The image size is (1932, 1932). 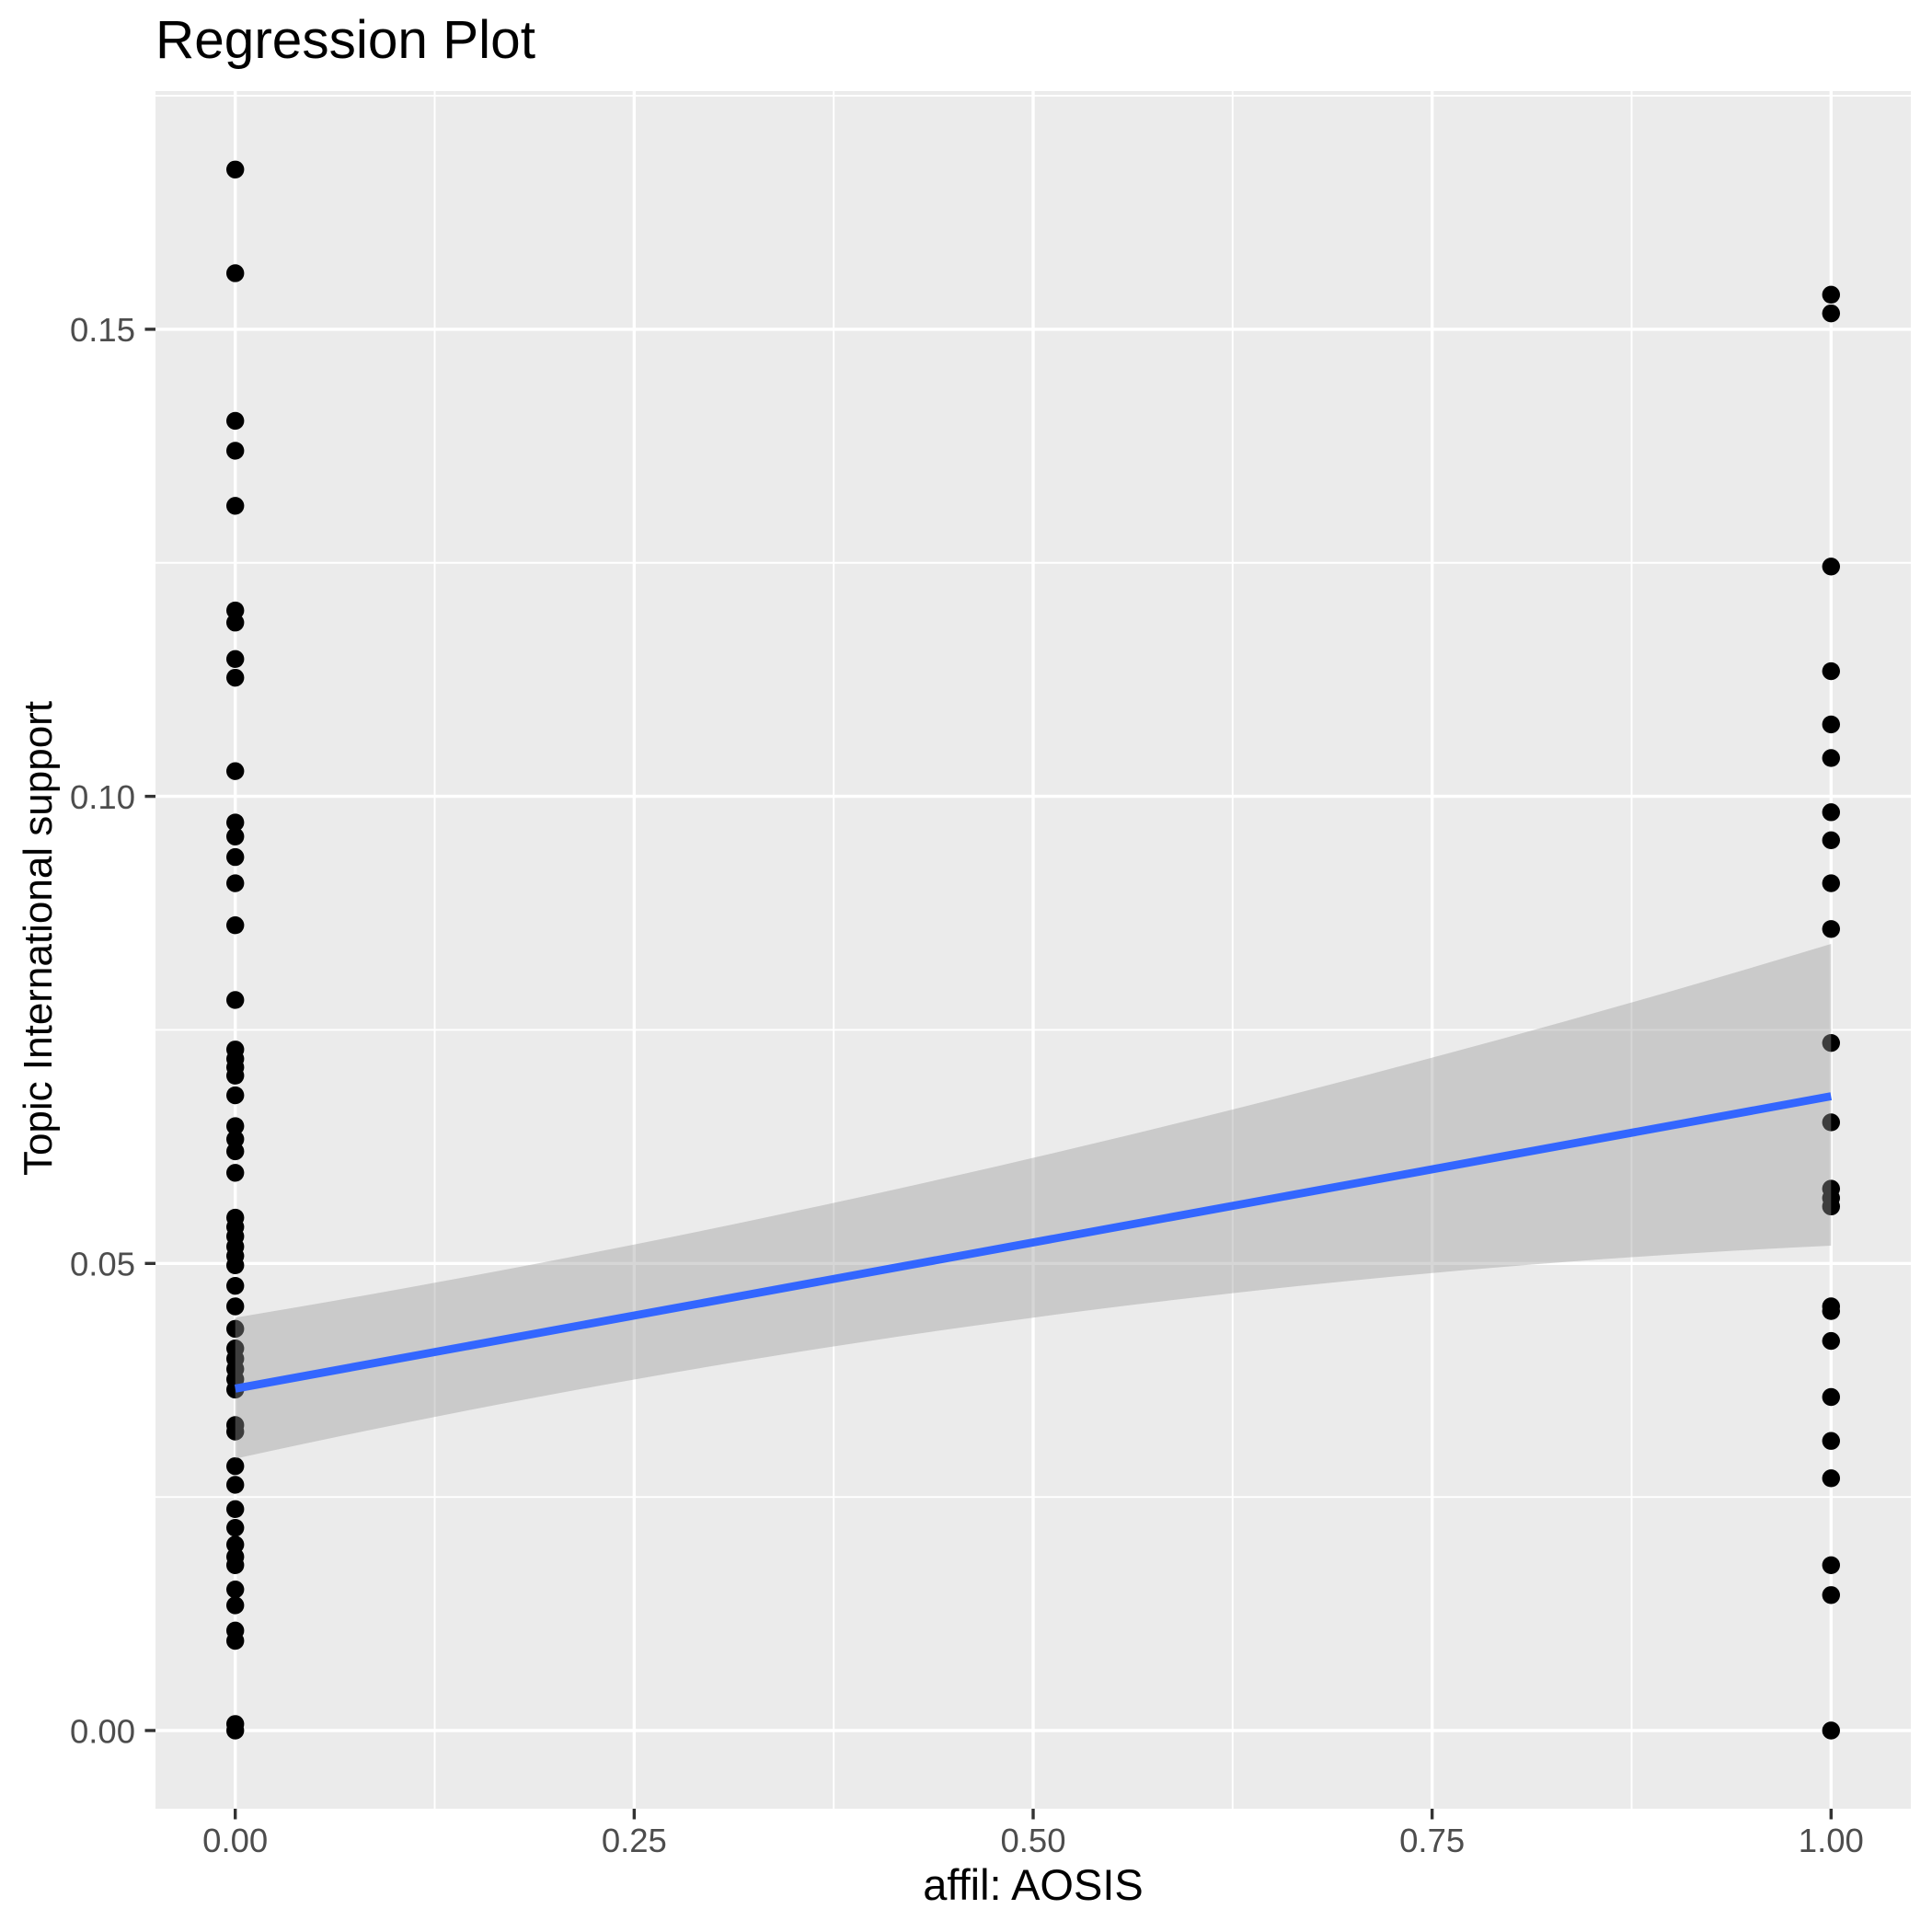 What do you see at coordinates (345, 40) in the screenshot?
I see `plot-title: Regression Plot` at bounding box center [345, 40].